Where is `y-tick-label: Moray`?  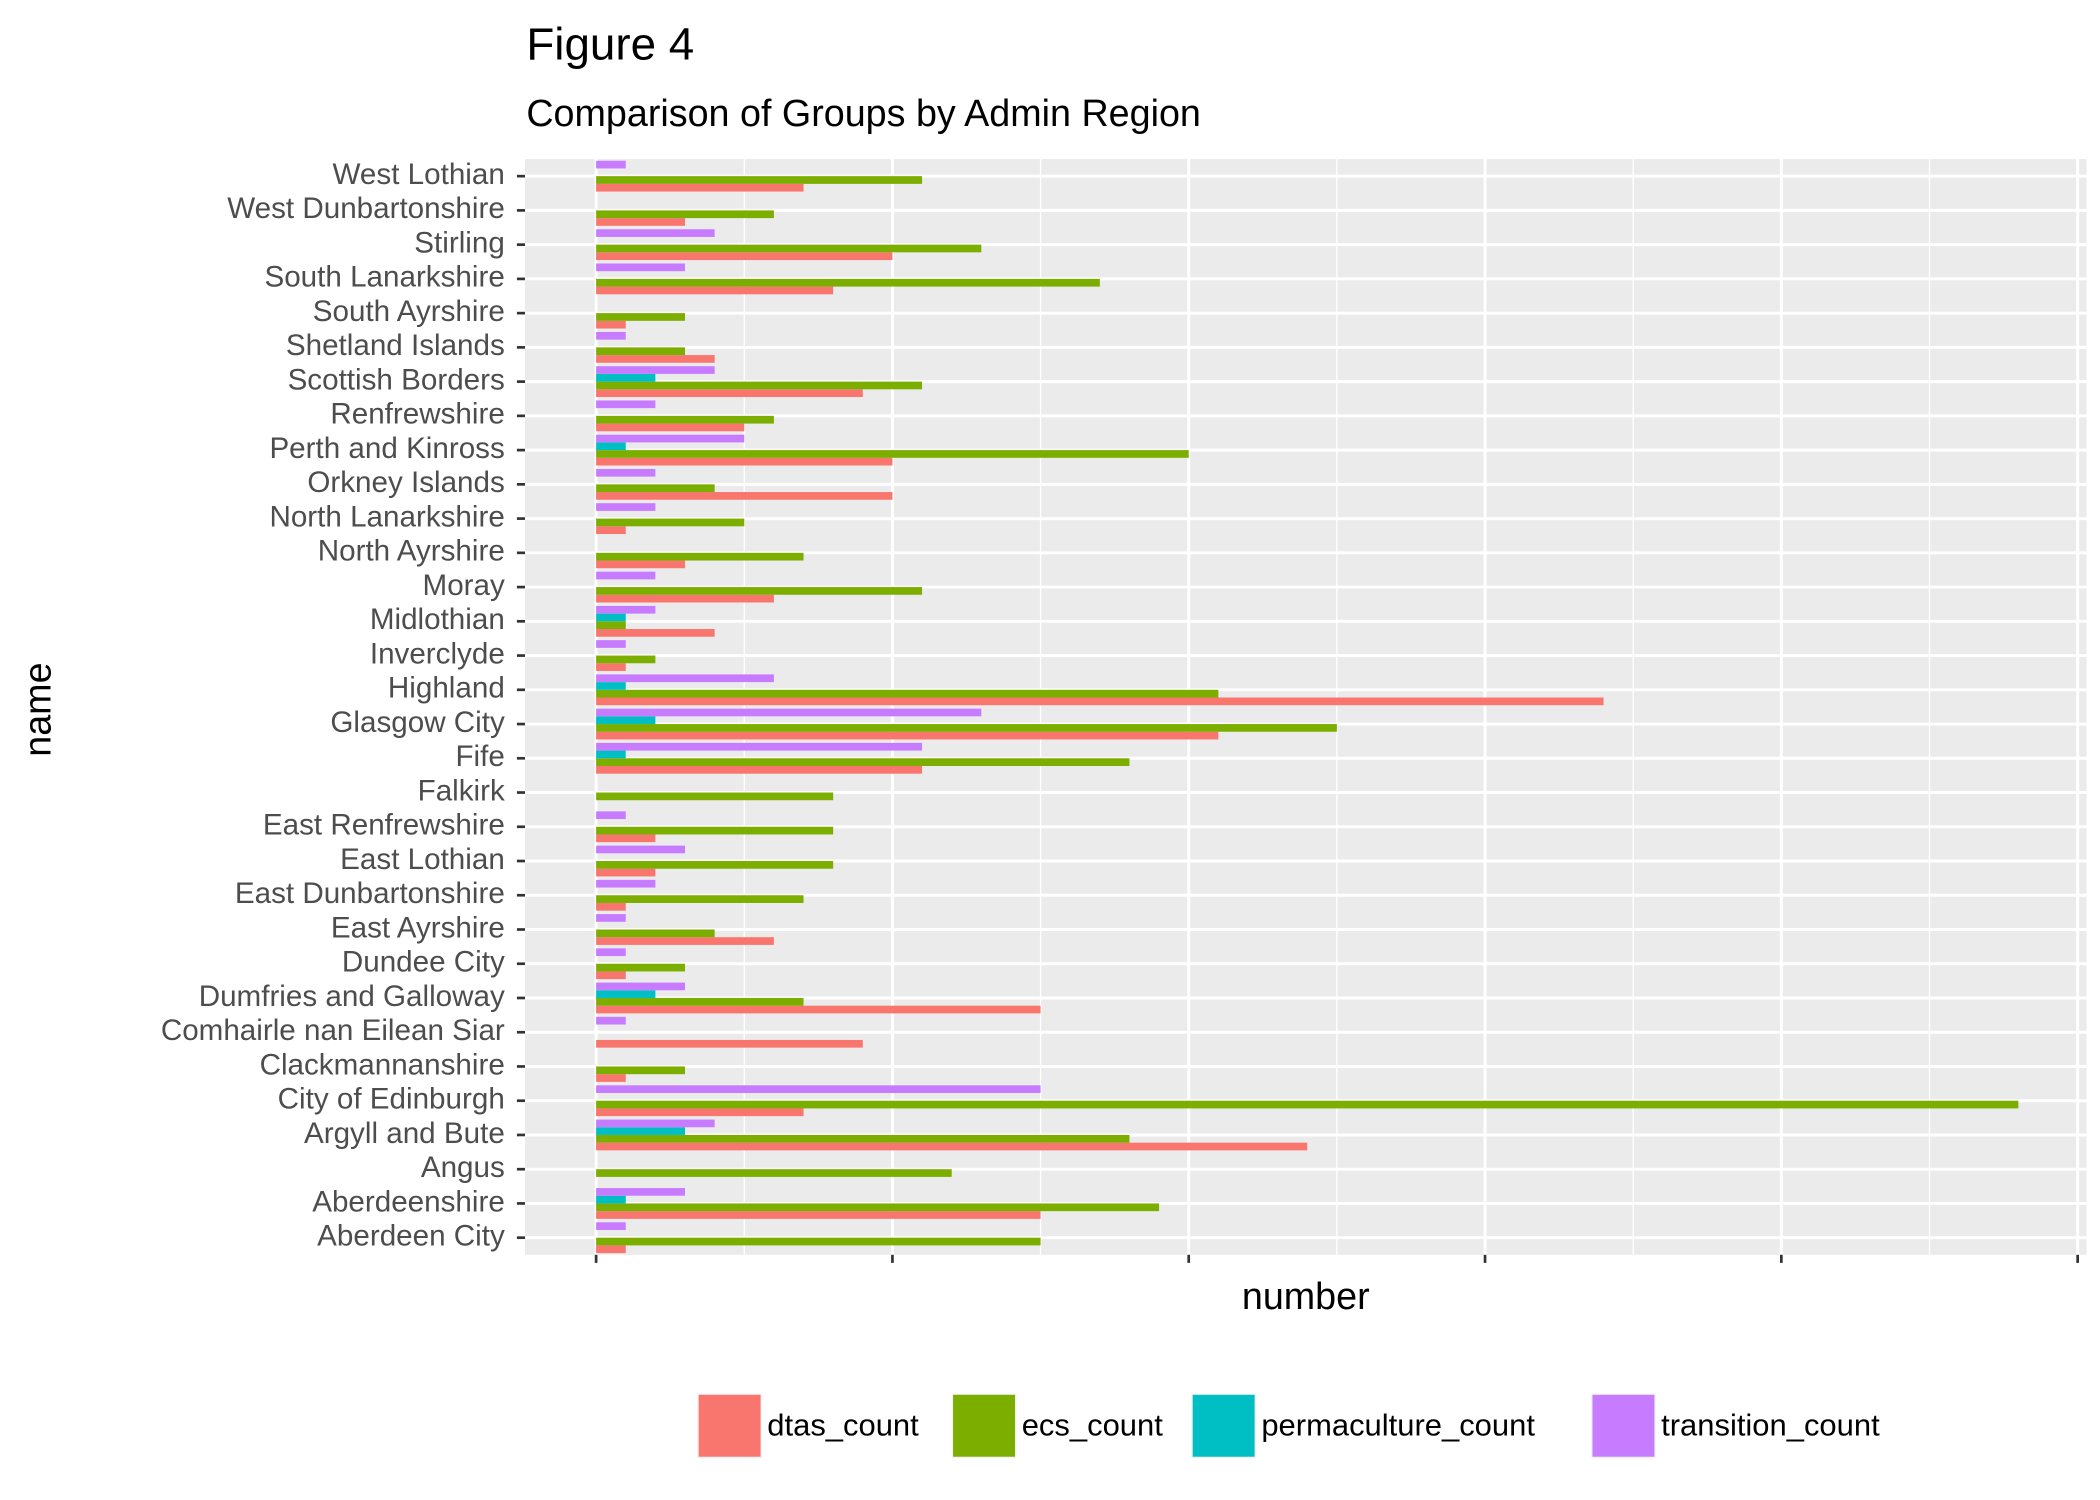 y-tick-label: Moray is located at coordinates (464, 585).